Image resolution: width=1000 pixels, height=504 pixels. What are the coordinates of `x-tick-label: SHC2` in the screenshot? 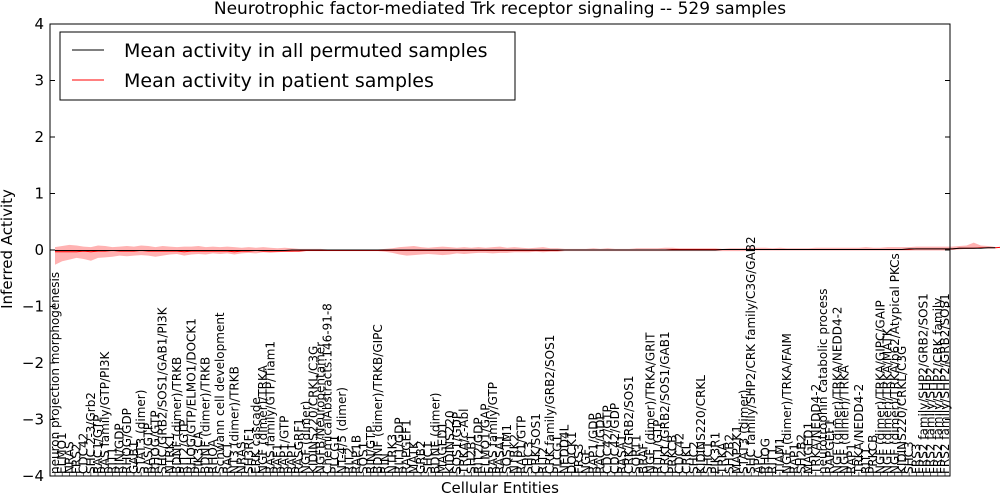 It's located at (694, 457).